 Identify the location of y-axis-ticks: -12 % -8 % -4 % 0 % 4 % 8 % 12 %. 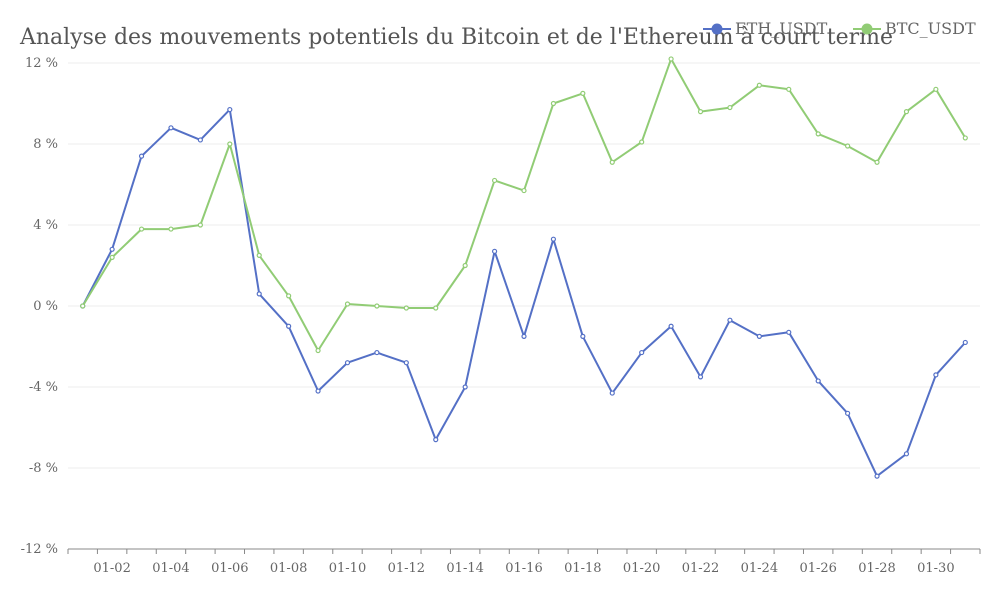
(39, 306).